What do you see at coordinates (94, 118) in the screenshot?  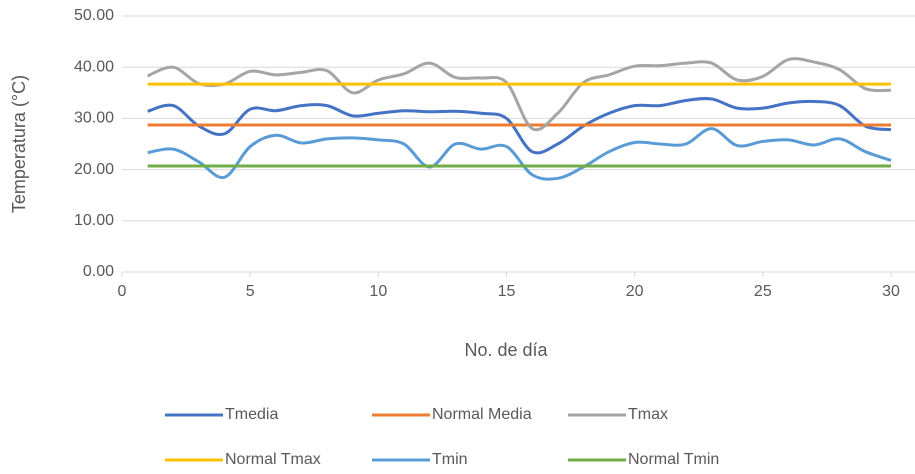 I see `y-tick-label: 30.00` at bounding box center [94, 118].